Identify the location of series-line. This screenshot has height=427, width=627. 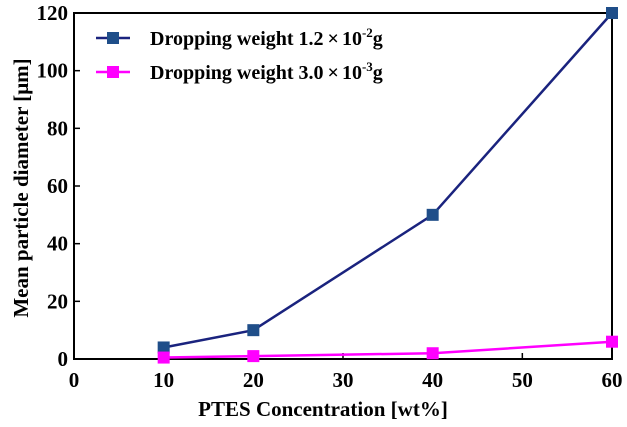
(388, 349).